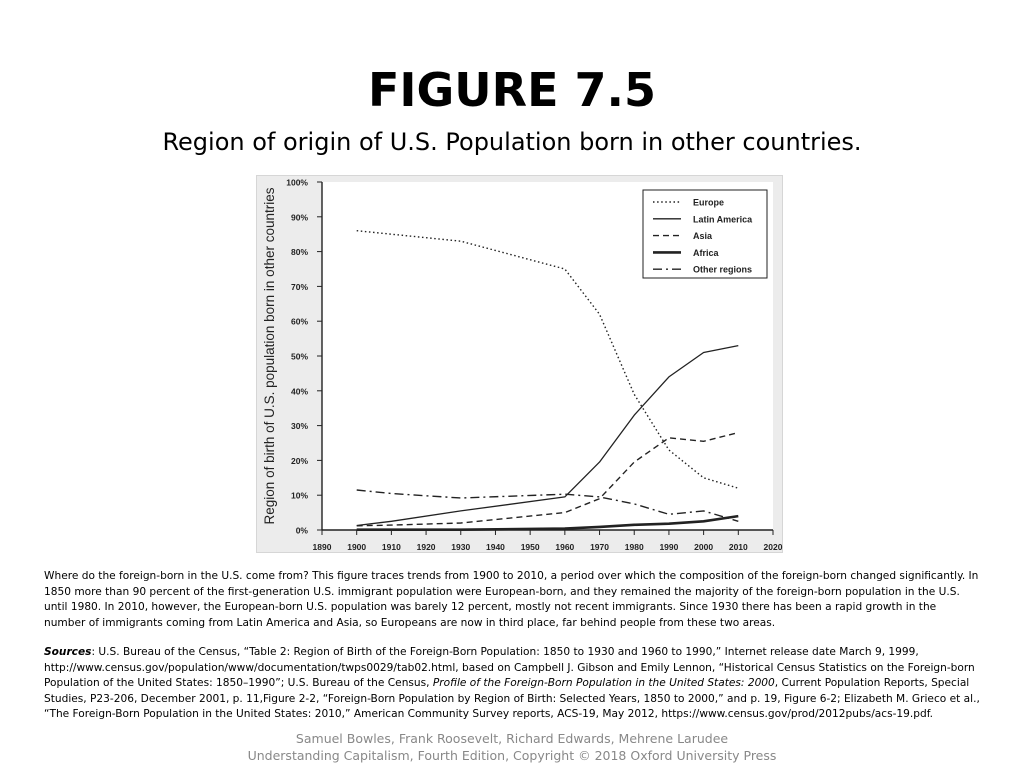 The height and width of the screenshot is (768, 1024). What do you see at coordinates (722, 270) in the screenshot?
I see `legend-label: Other regions` at bounding box center [722, 270].